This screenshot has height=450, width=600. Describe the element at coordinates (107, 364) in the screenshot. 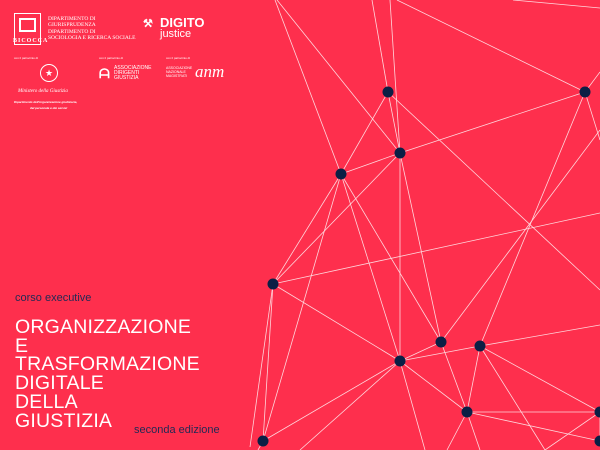

I see `title-line: TRASFORMAZIONE` at that location.